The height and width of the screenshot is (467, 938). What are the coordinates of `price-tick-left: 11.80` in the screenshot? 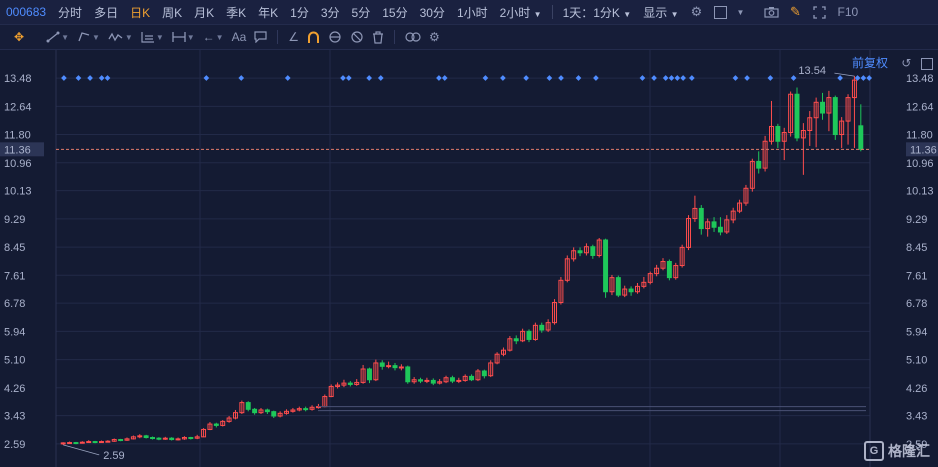 It's located at (17, 136).